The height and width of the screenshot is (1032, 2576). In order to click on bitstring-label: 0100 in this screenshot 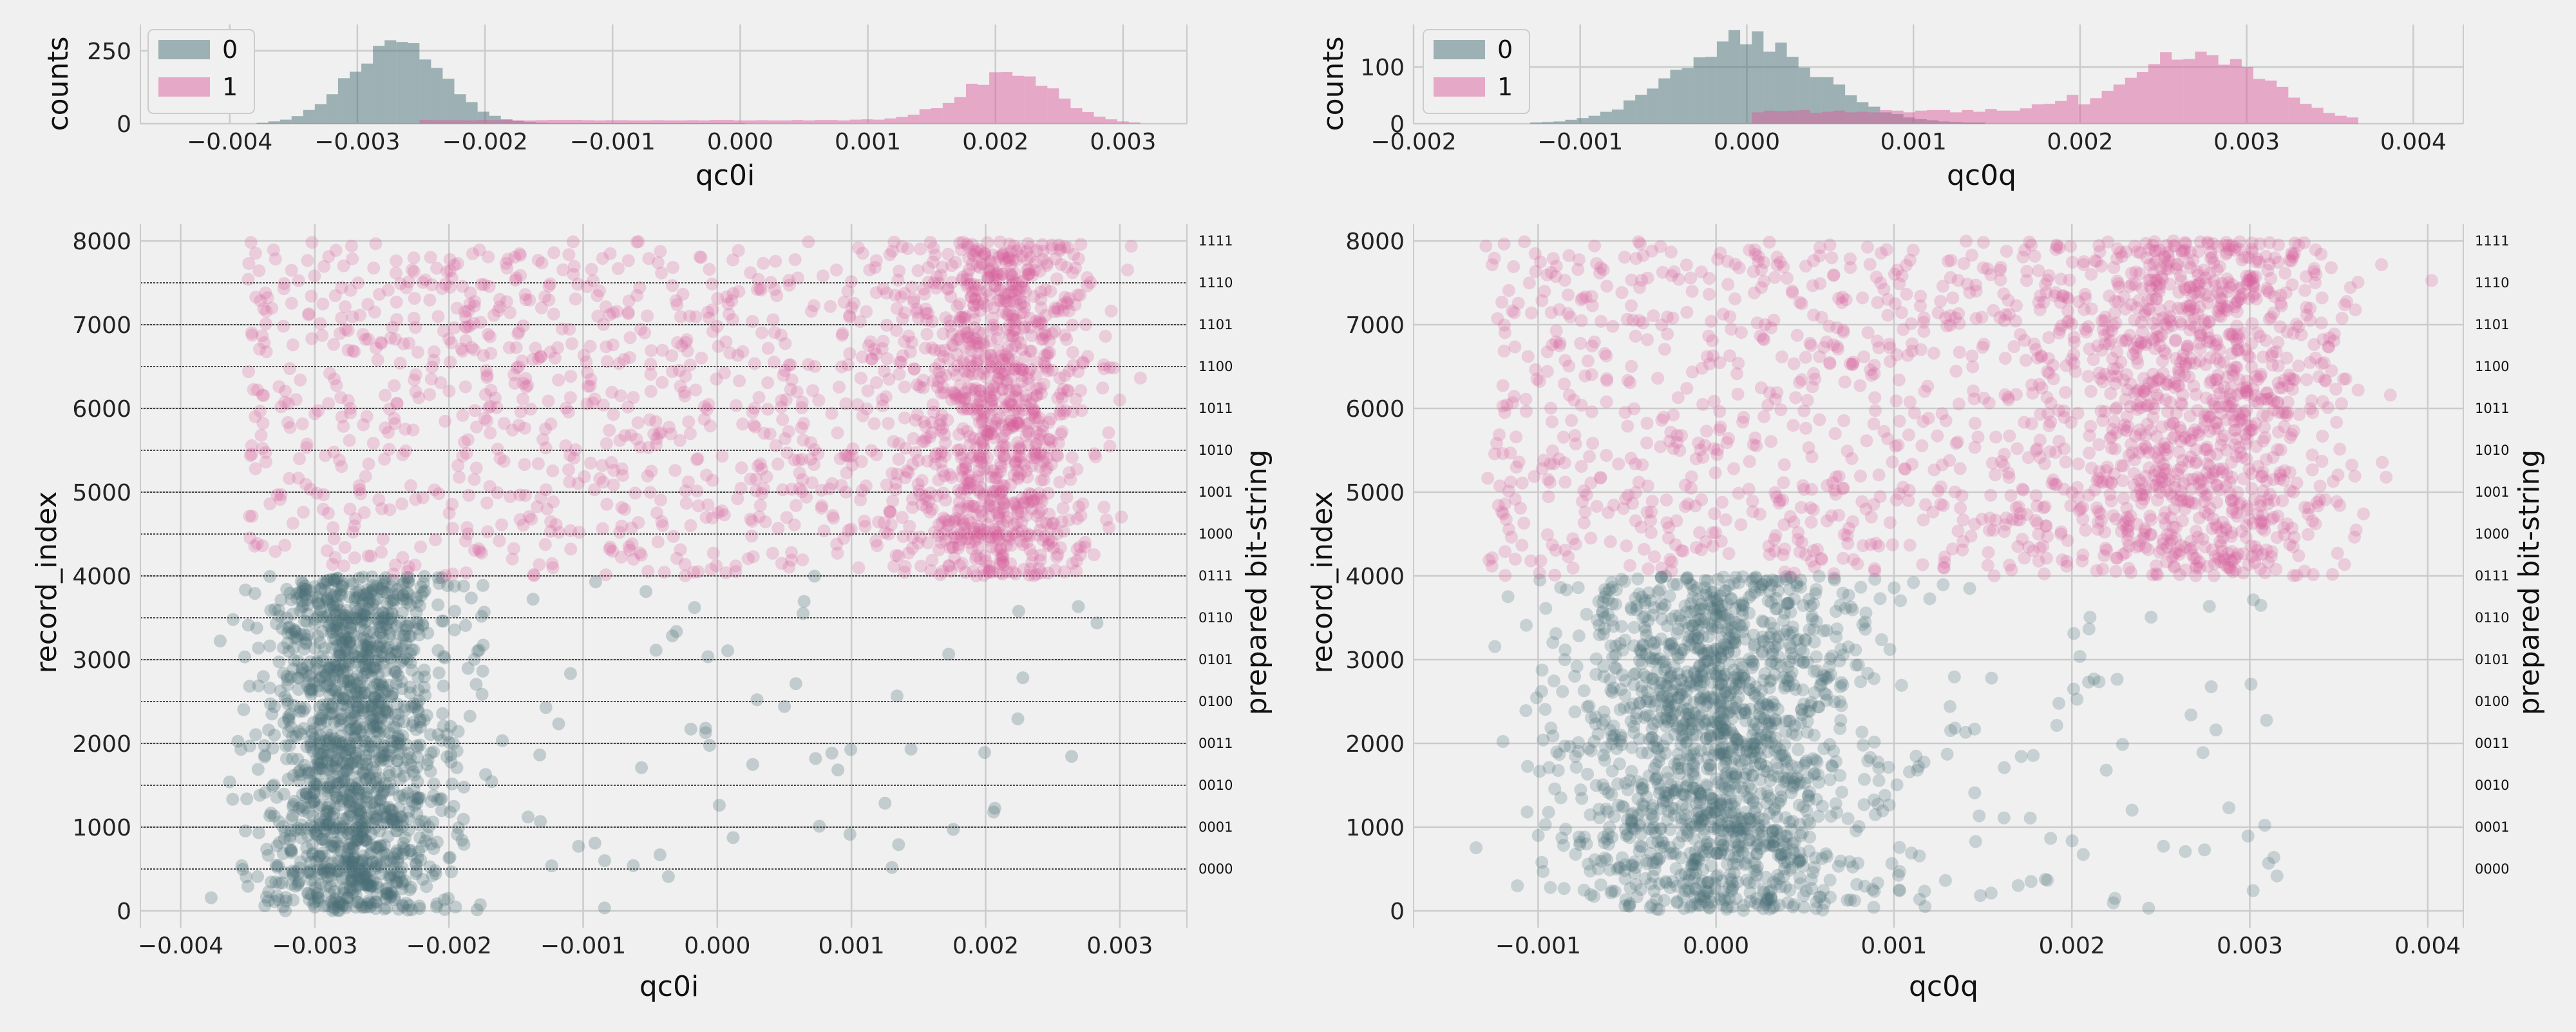, I will do `click(1215, 702)`.